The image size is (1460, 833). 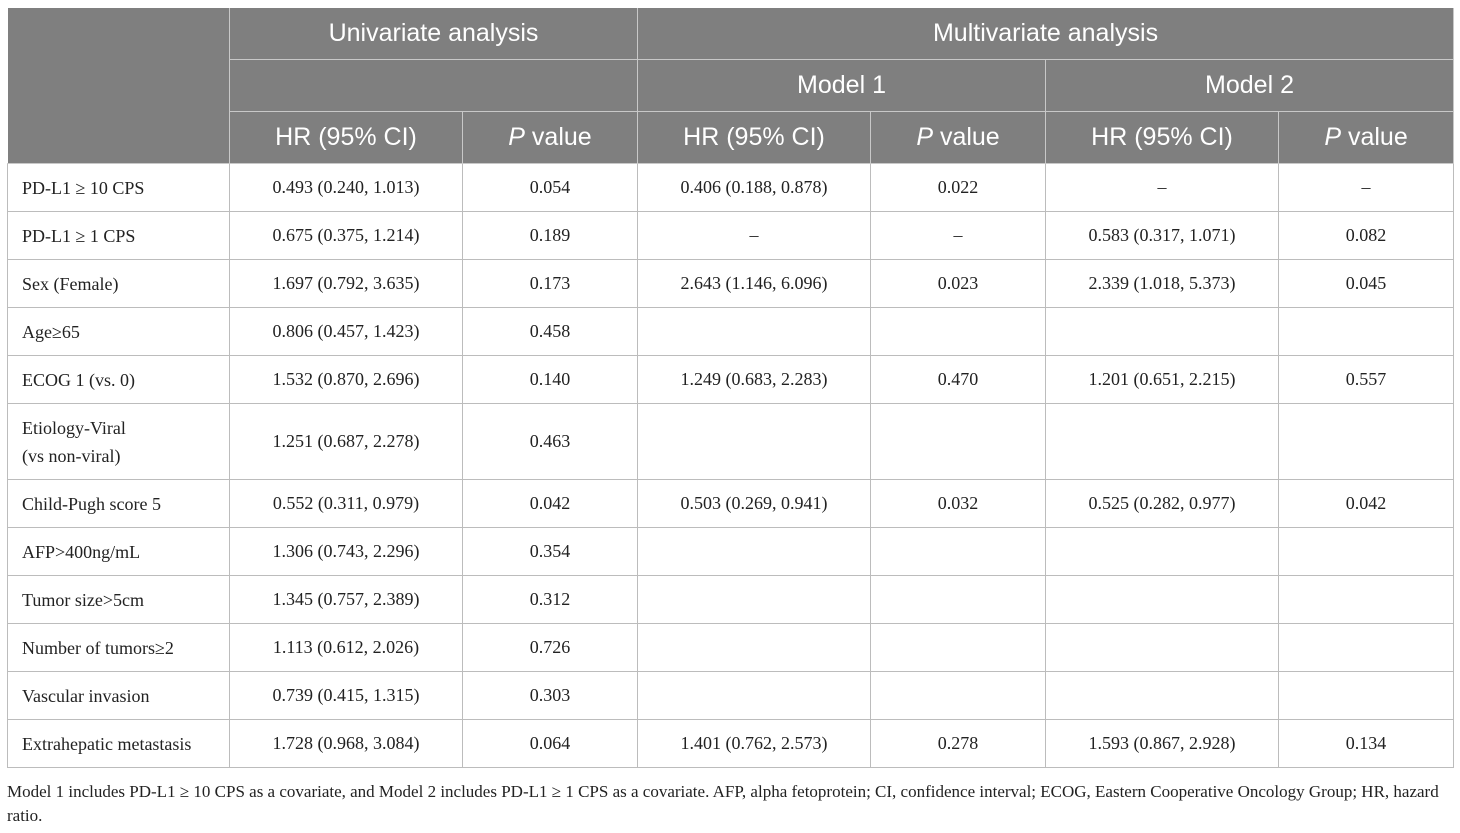 I want to click on univariate-p-cell: 0.064, so click(x=550, y=743).